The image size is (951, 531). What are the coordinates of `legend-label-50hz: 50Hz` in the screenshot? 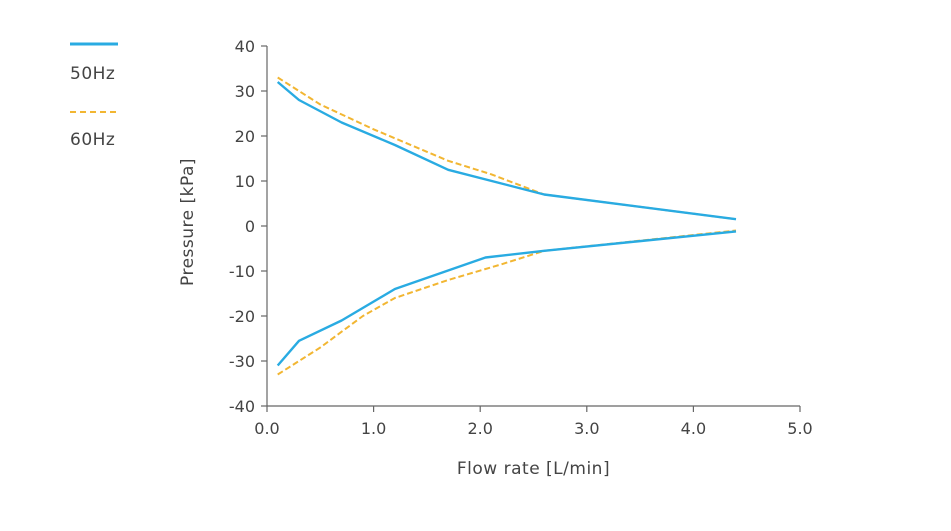 It's located at (93, 74).